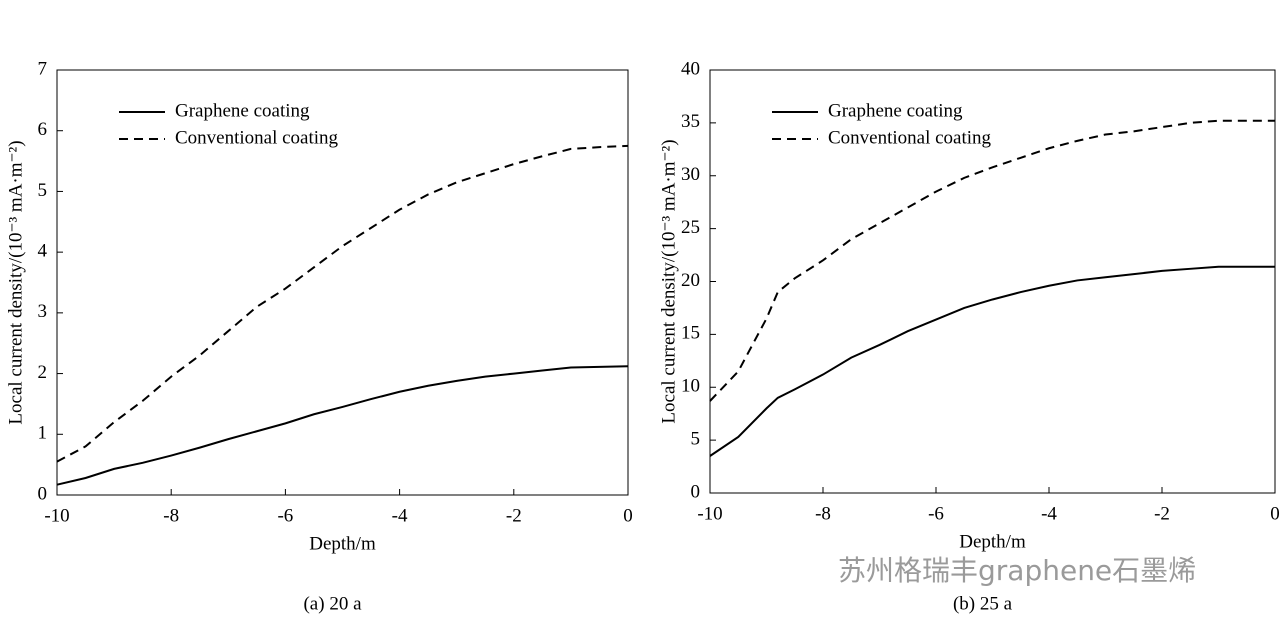 Image resolution: width=1280 pixels, height=629 pixels. Describe the element at coordinates (690, 174) in the screenshot. I see `y-tick-label: 30` at that location.